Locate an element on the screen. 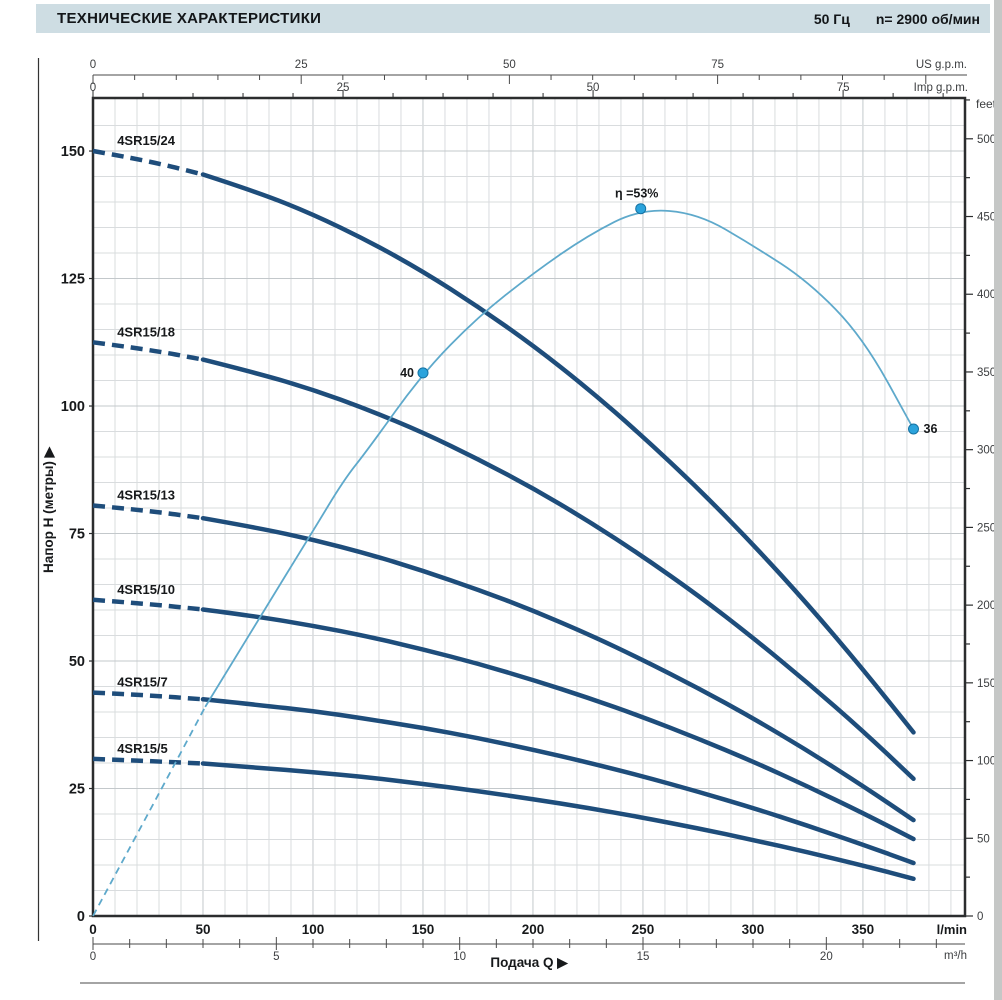 The height and width of the screenshot is (1000, 1002). x-axis-top-imp-gpm: 0 25 50 75 Imp g.p.m. is located at coordinates (529, 90).